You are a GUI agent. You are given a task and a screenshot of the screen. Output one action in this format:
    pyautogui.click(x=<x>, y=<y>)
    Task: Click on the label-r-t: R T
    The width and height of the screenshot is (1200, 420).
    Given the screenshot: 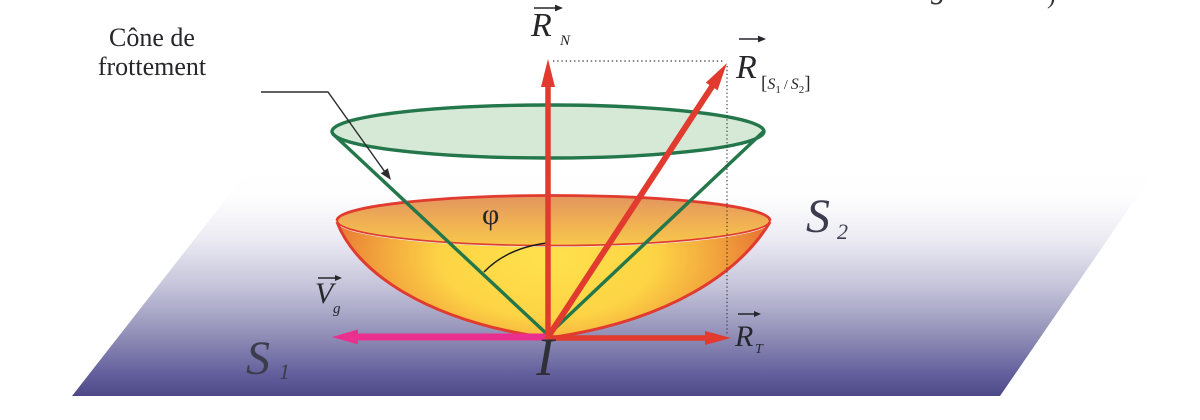 What is the action you would take?
    pyautogui.click(x=749, y=334)
    